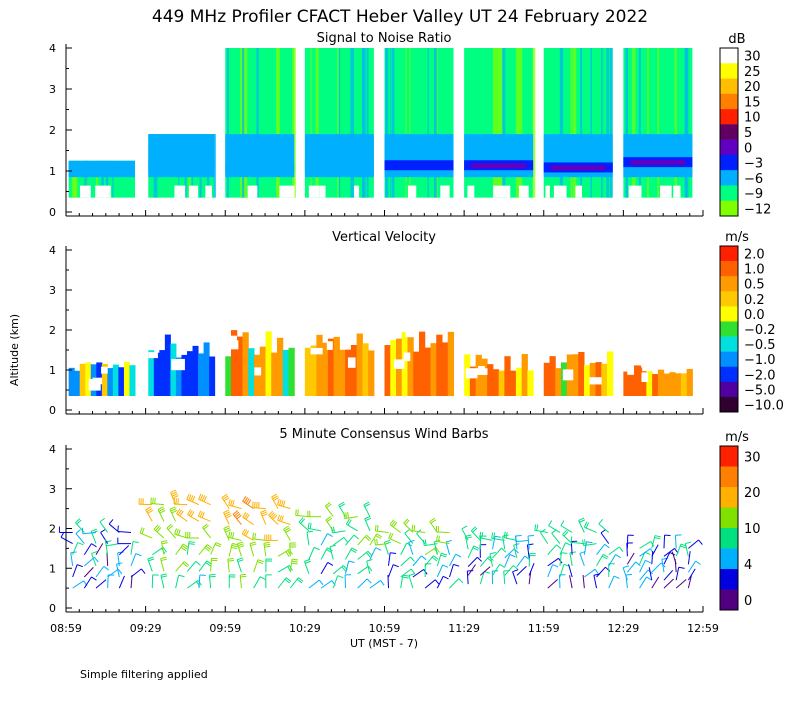  I want to click on y-tick-label: 3, so click(52, 489).